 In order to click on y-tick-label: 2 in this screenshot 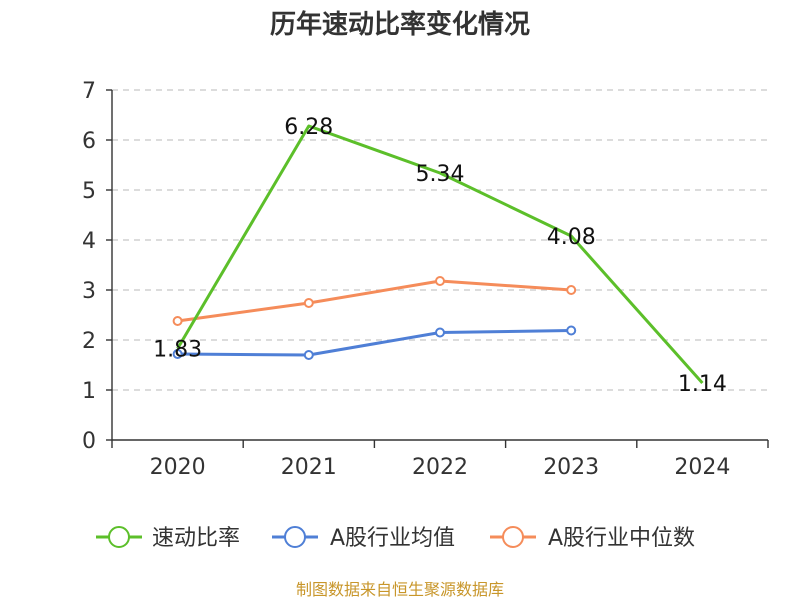, I will do `click(89, 341)`.